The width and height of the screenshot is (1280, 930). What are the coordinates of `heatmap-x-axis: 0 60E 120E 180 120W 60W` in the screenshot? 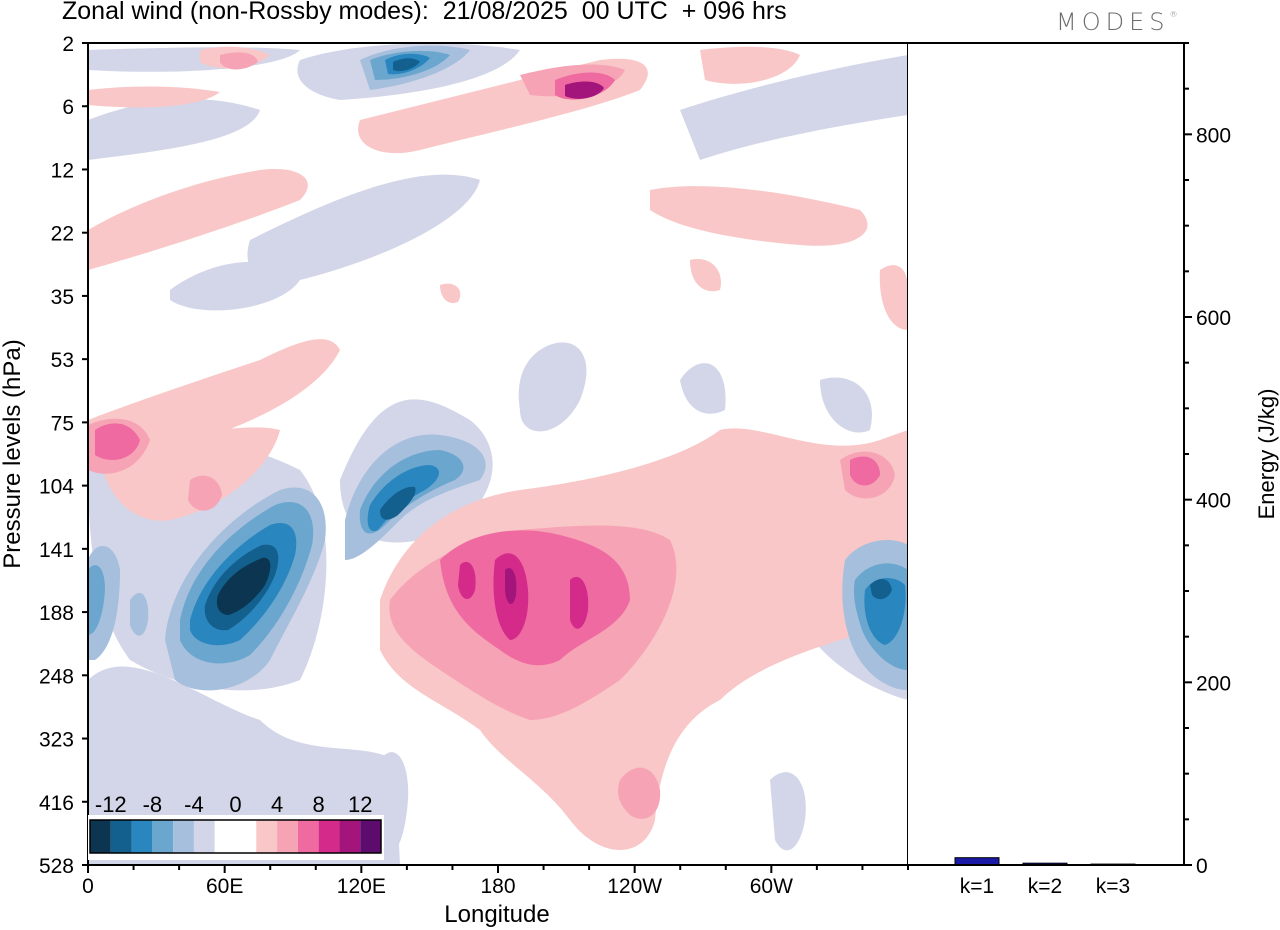 It's located at (495, 881).